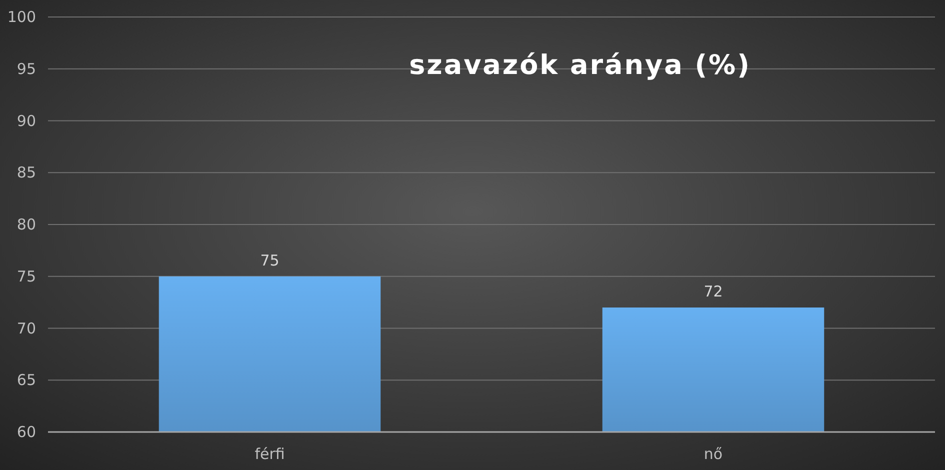  Describe the element at coordinates (26, 69) in the screenshot. I see `y-tick-label: 95` at that location.